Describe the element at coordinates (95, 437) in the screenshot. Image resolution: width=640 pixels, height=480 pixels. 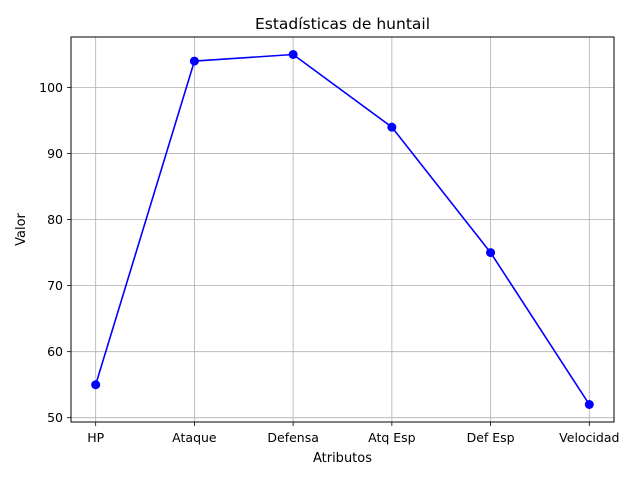
I see `x-tick-label: HP` at that location.